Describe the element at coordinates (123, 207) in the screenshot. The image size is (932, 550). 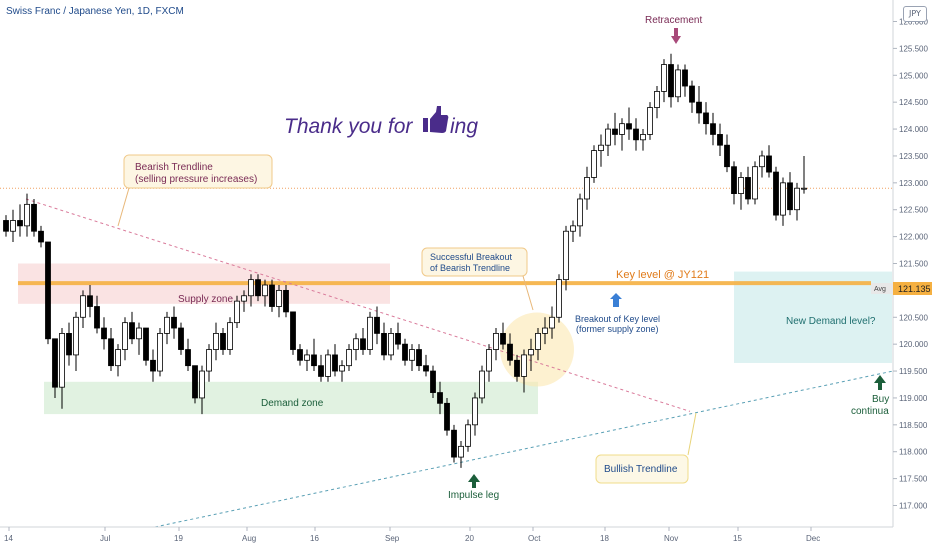
I see `bearish-callout-pointer` at that location.